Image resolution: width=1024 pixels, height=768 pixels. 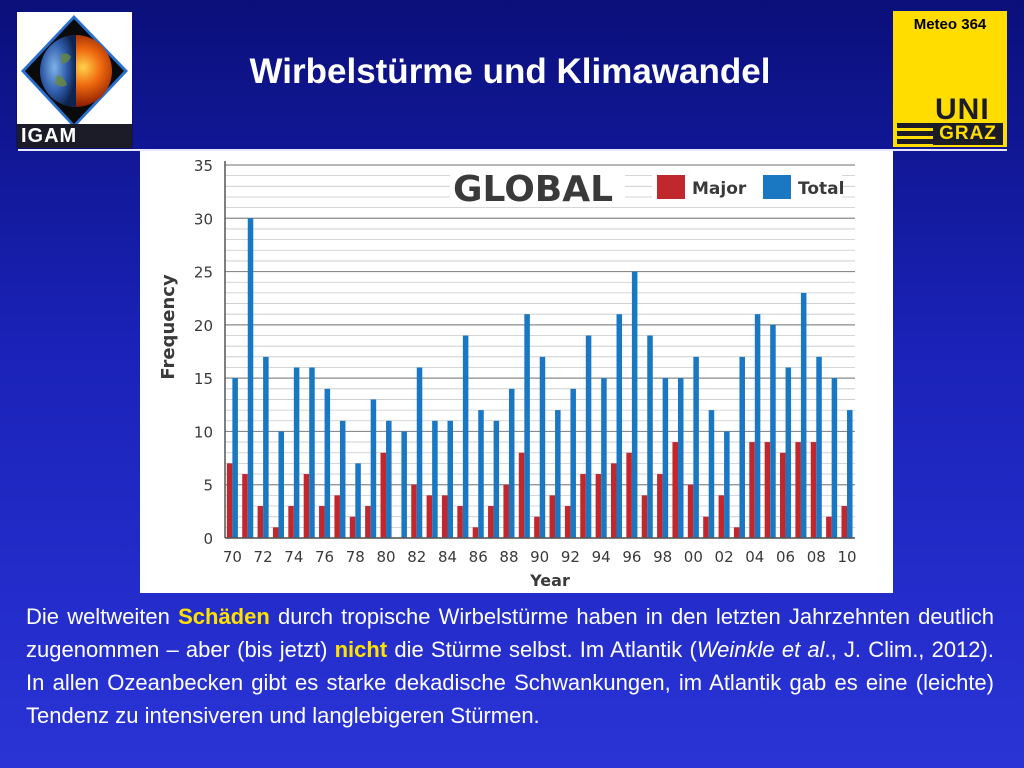 I want to click on chart-title: GLOBAL, so click(x=533, y=189).